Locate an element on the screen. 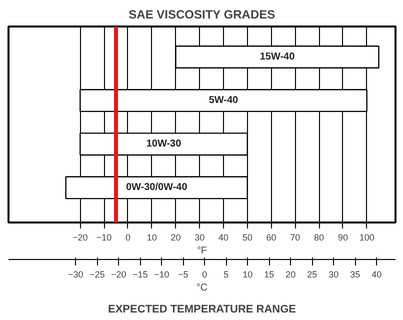  y-tick-label: 5W-40 is located at coordinates (223, 100).